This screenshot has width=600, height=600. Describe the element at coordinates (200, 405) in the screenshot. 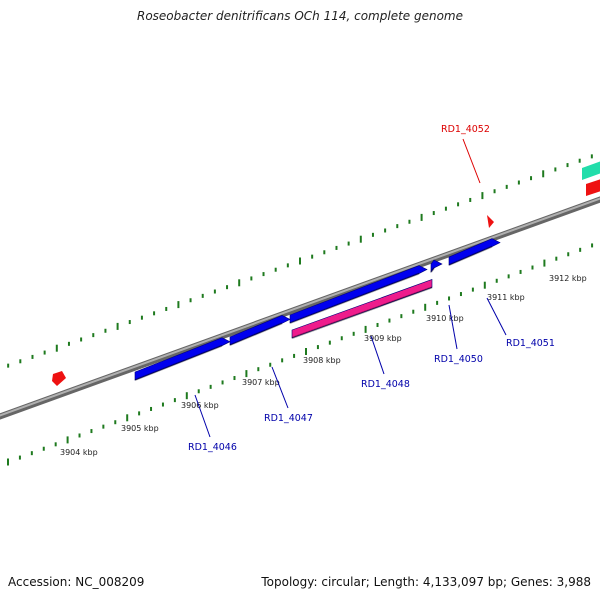

I see `scale-label-3906: 3906 kbp` at that location.